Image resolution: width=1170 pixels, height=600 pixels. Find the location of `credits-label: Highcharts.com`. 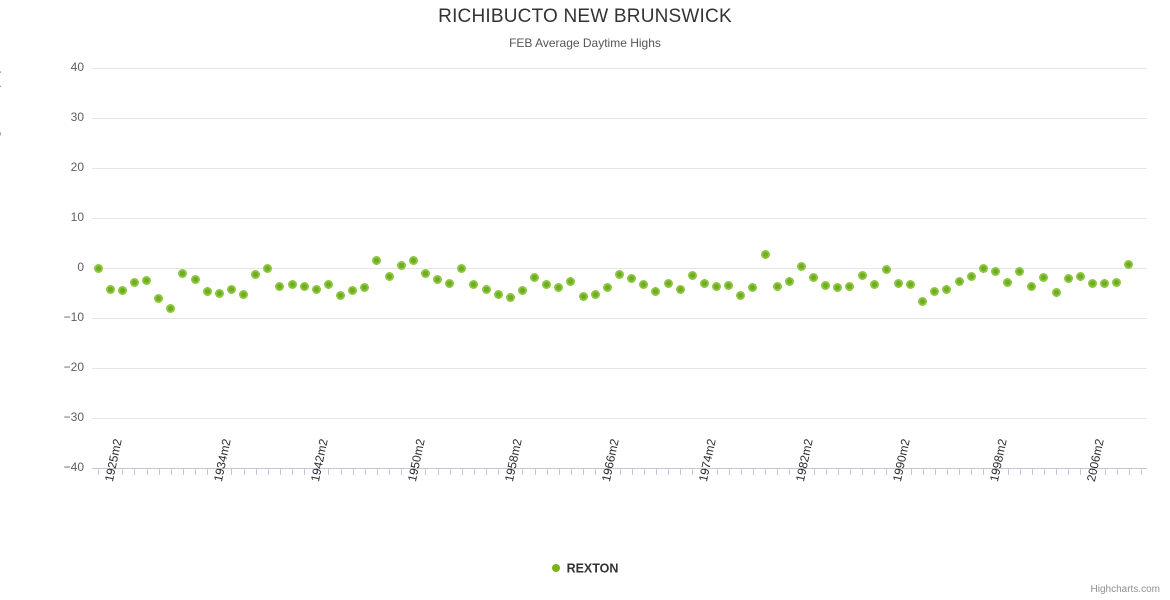

credits-label: Highcharts.com is located at coordinates (1125, 589).